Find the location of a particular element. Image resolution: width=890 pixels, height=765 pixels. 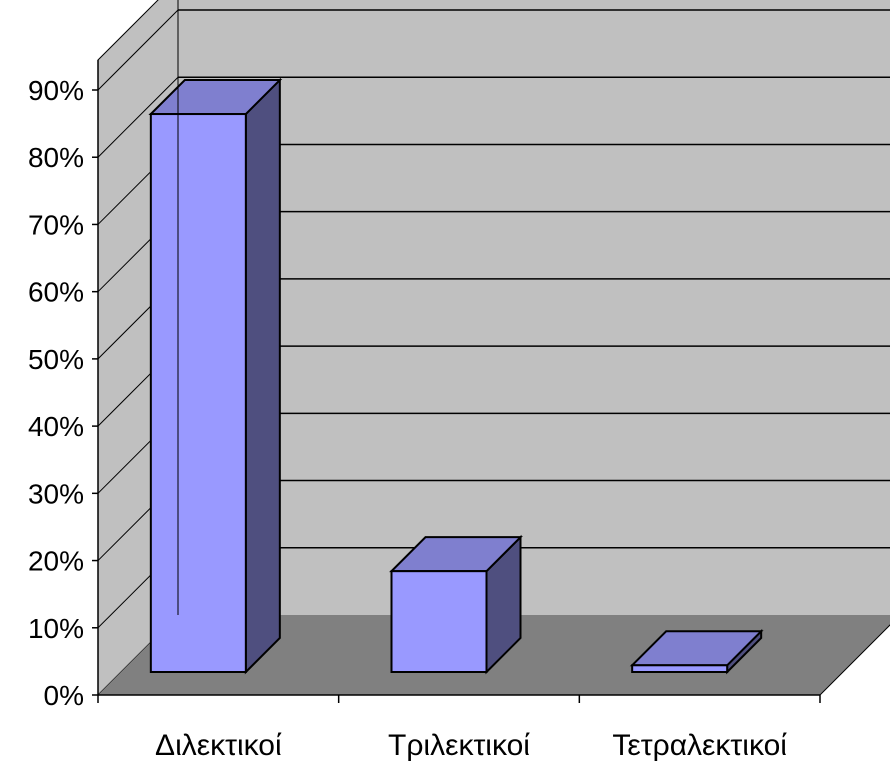

y-tick-label: 10% is located at coordinates (56, 628).